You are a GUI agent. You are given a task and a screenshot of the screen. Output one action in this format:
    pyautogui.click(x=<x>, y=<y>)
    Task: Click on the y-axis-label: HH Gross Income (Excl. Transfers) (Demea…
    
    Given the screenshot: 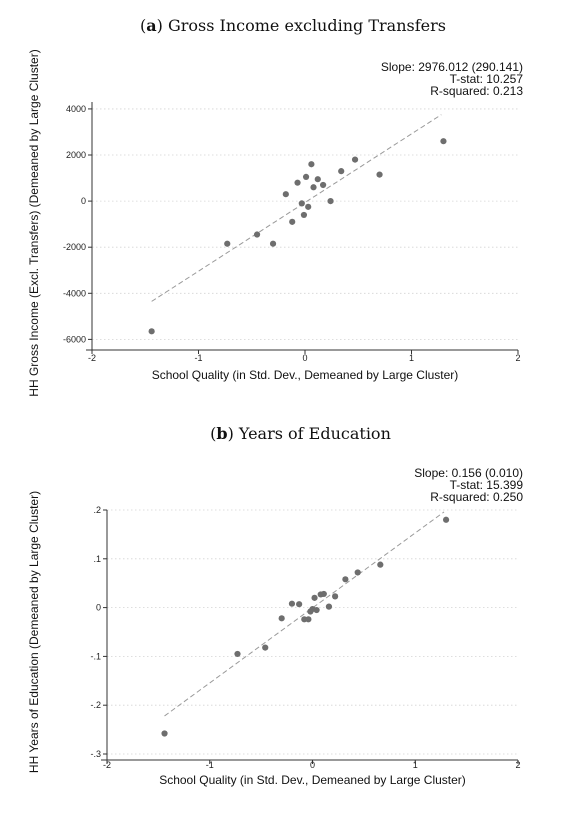 What is the action you would take?
    pyautogui.click(x=34, y=222)
    